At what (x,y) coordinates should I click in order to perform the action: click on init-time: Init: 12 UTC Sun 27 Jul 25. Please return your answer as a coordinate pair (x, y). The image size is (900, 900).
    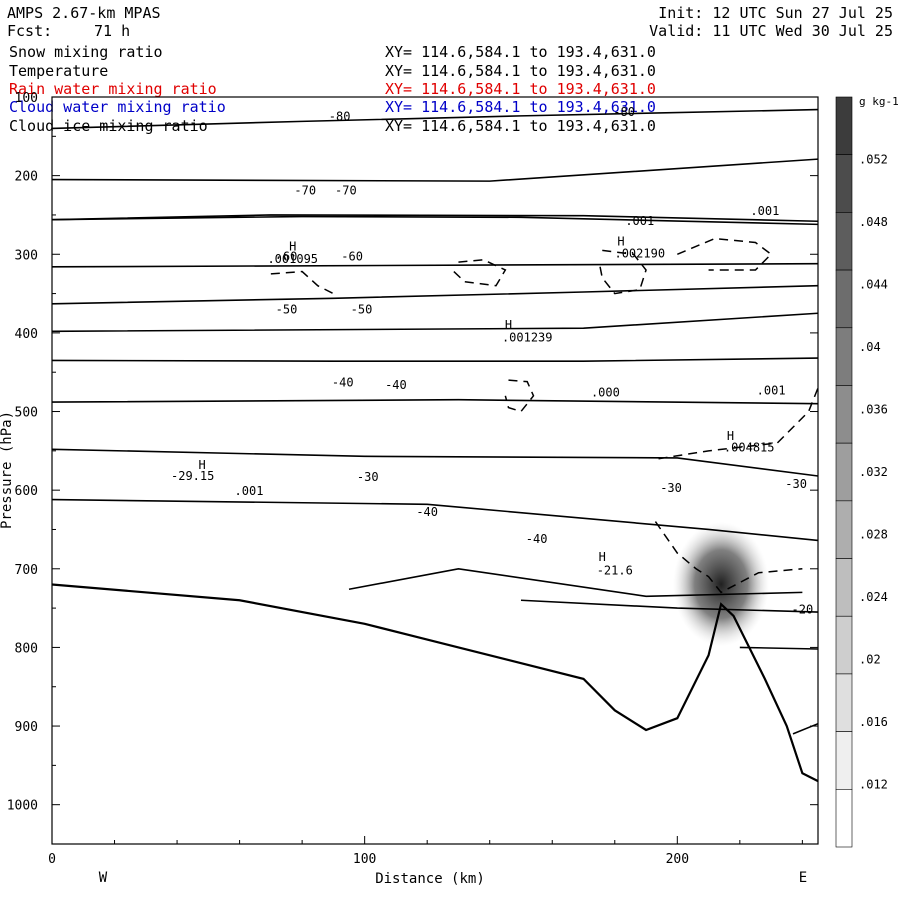
    Looking at the image, I should click on (775, 13).